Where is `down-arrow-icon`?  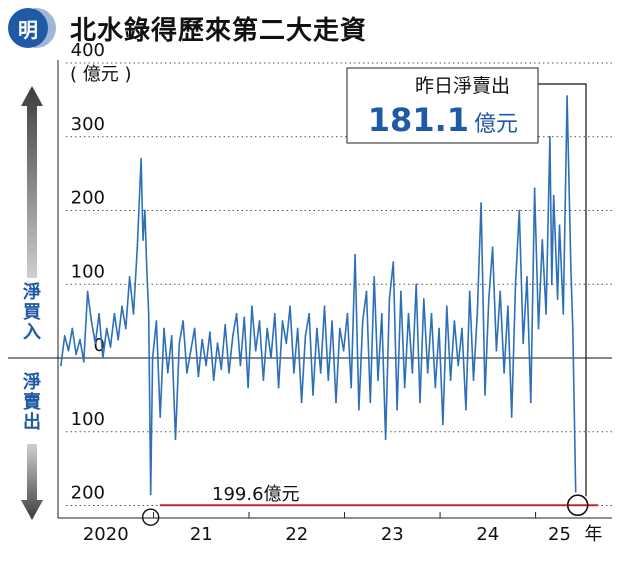 down-arrow-icon is located at coordinates (32, 482).